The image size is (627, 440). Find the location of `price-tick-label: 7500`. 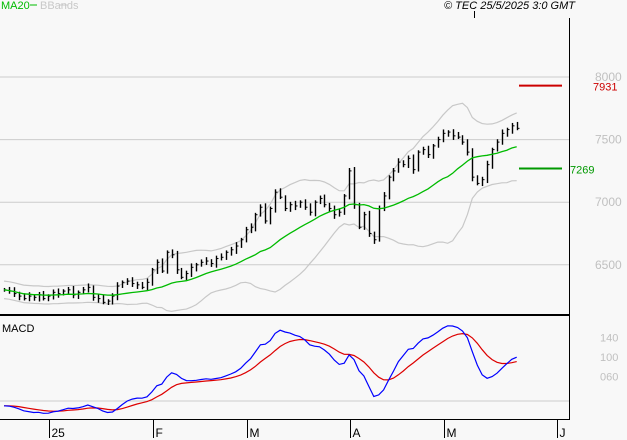

price-tick-label: 7500 is located at coordinates (608, 140).